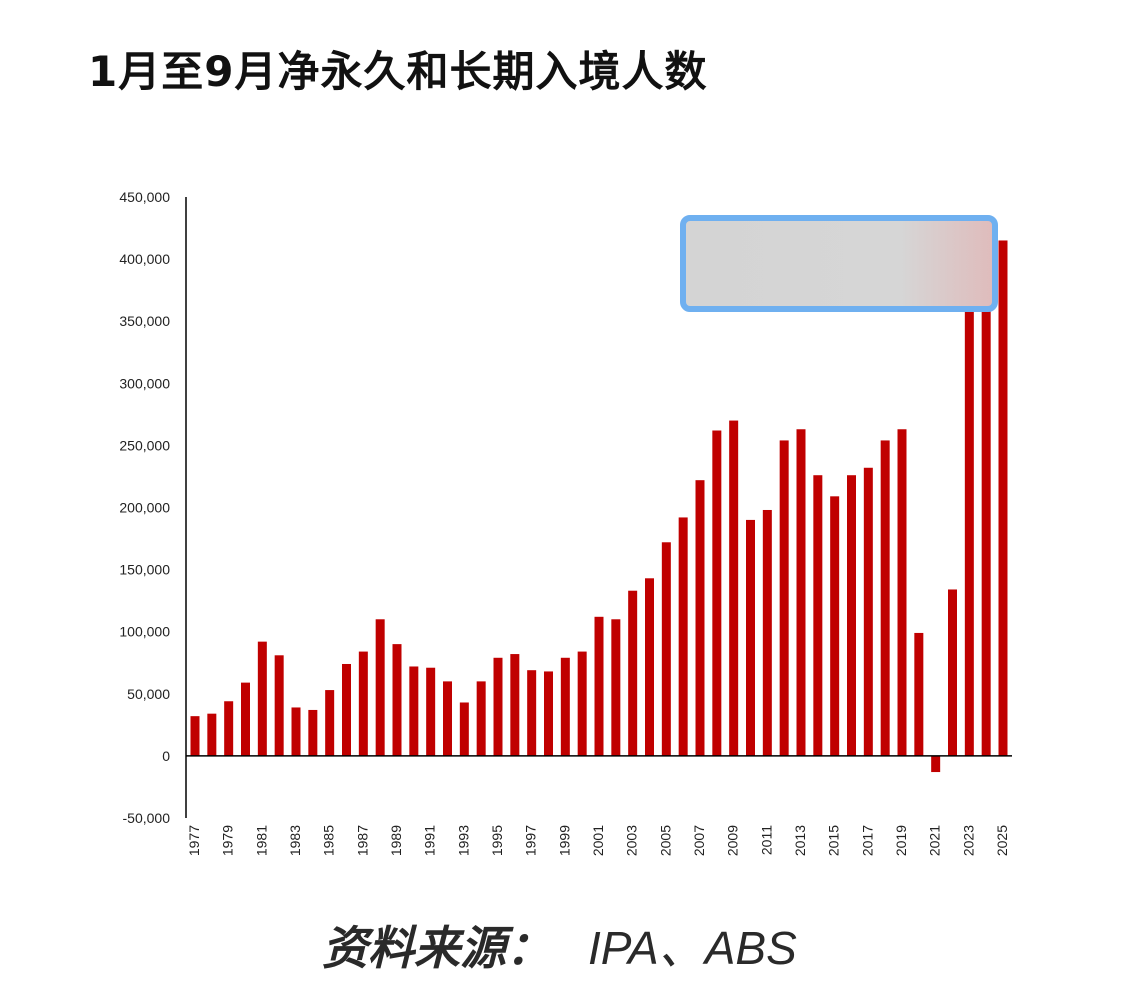 The height and width of the screenshot is (995, 1125). Describe the element at coordinates (1002, 840) in the screenshot. I see `x-tick-label: 2025` at that location.